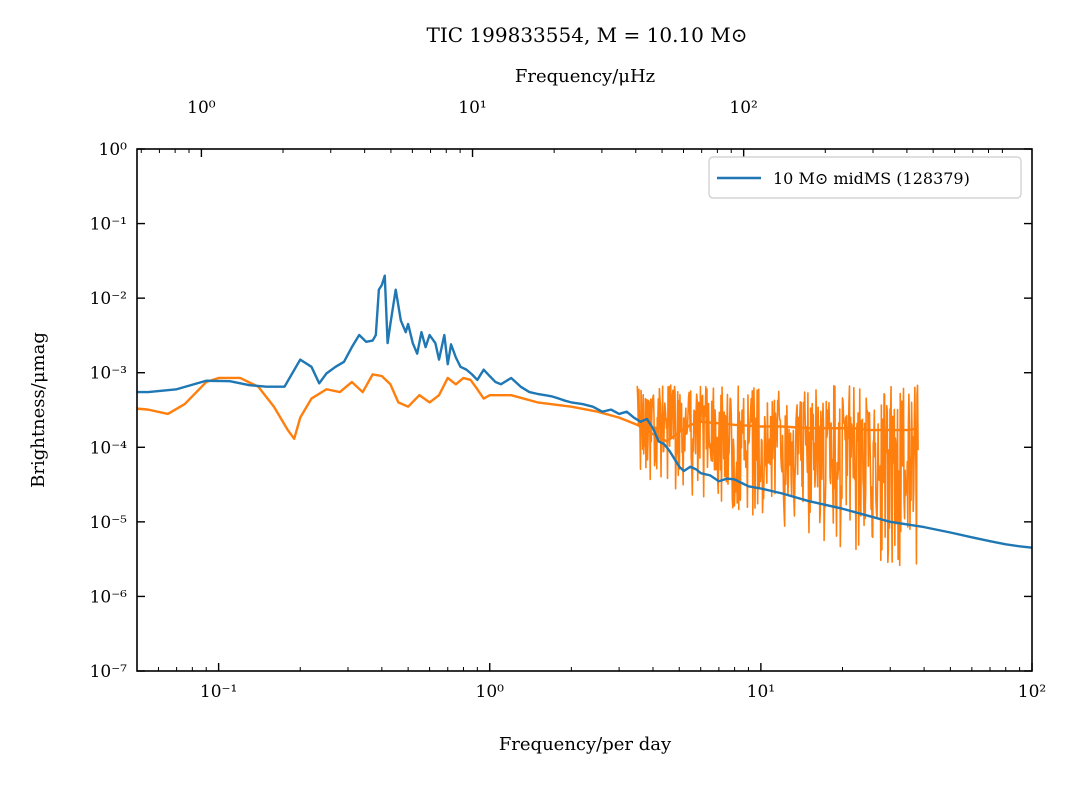  What do you see at coordinates (109, 672) in the screenshot?
I see `y-tick-label: 10⁻⁷` at bounding box center [109, 672].